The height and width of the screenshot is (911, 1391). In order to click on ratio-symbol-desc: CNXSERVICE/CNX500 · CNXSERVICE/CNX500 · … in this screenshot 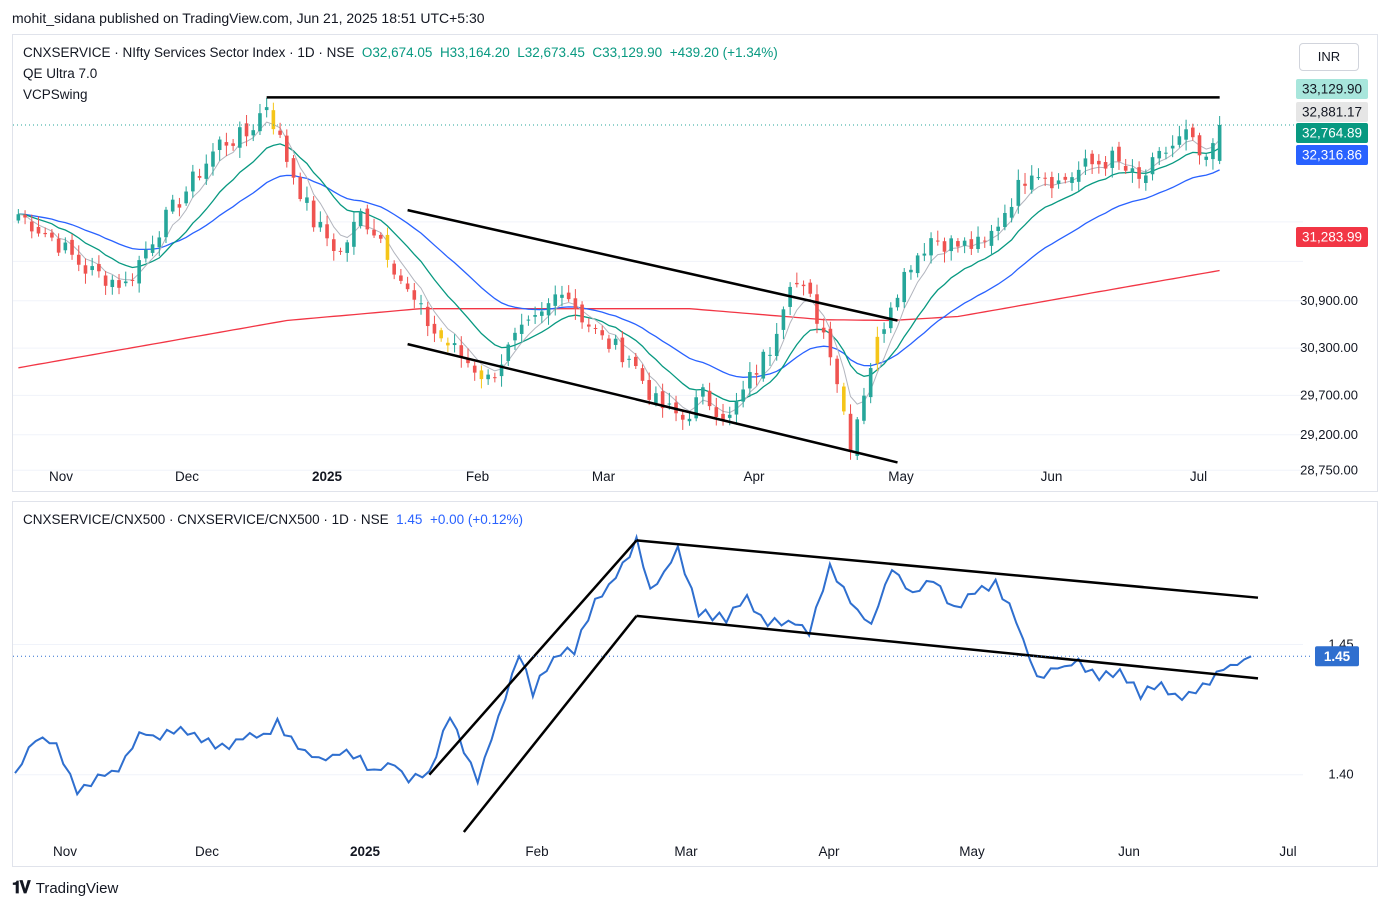, I will do `click(206, 519)`.